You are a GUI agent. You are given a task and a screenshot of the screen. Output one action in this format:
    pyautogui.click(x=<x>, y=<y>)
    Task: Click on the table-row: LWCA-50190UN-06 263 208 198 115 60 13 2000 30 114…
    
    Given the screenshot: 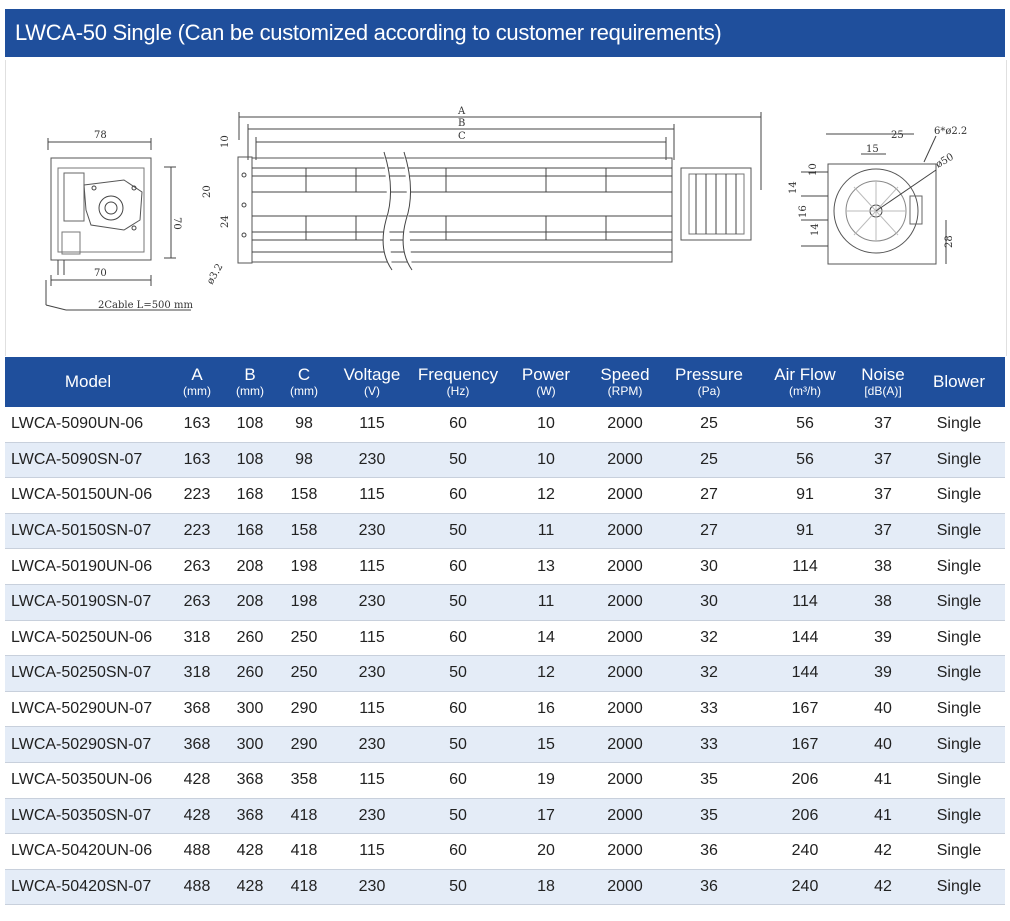 What is the action you would take?
    pyautogui.click(x=505, y=566)
    